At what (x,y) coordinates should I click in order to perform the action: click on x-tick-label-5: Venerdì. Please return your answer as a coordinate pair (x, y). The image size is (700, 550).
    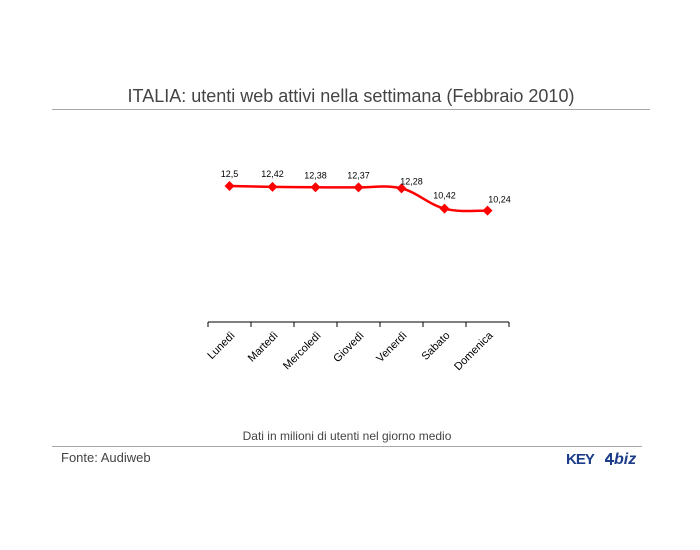
    Looking at the image, I should click on (391, 347).